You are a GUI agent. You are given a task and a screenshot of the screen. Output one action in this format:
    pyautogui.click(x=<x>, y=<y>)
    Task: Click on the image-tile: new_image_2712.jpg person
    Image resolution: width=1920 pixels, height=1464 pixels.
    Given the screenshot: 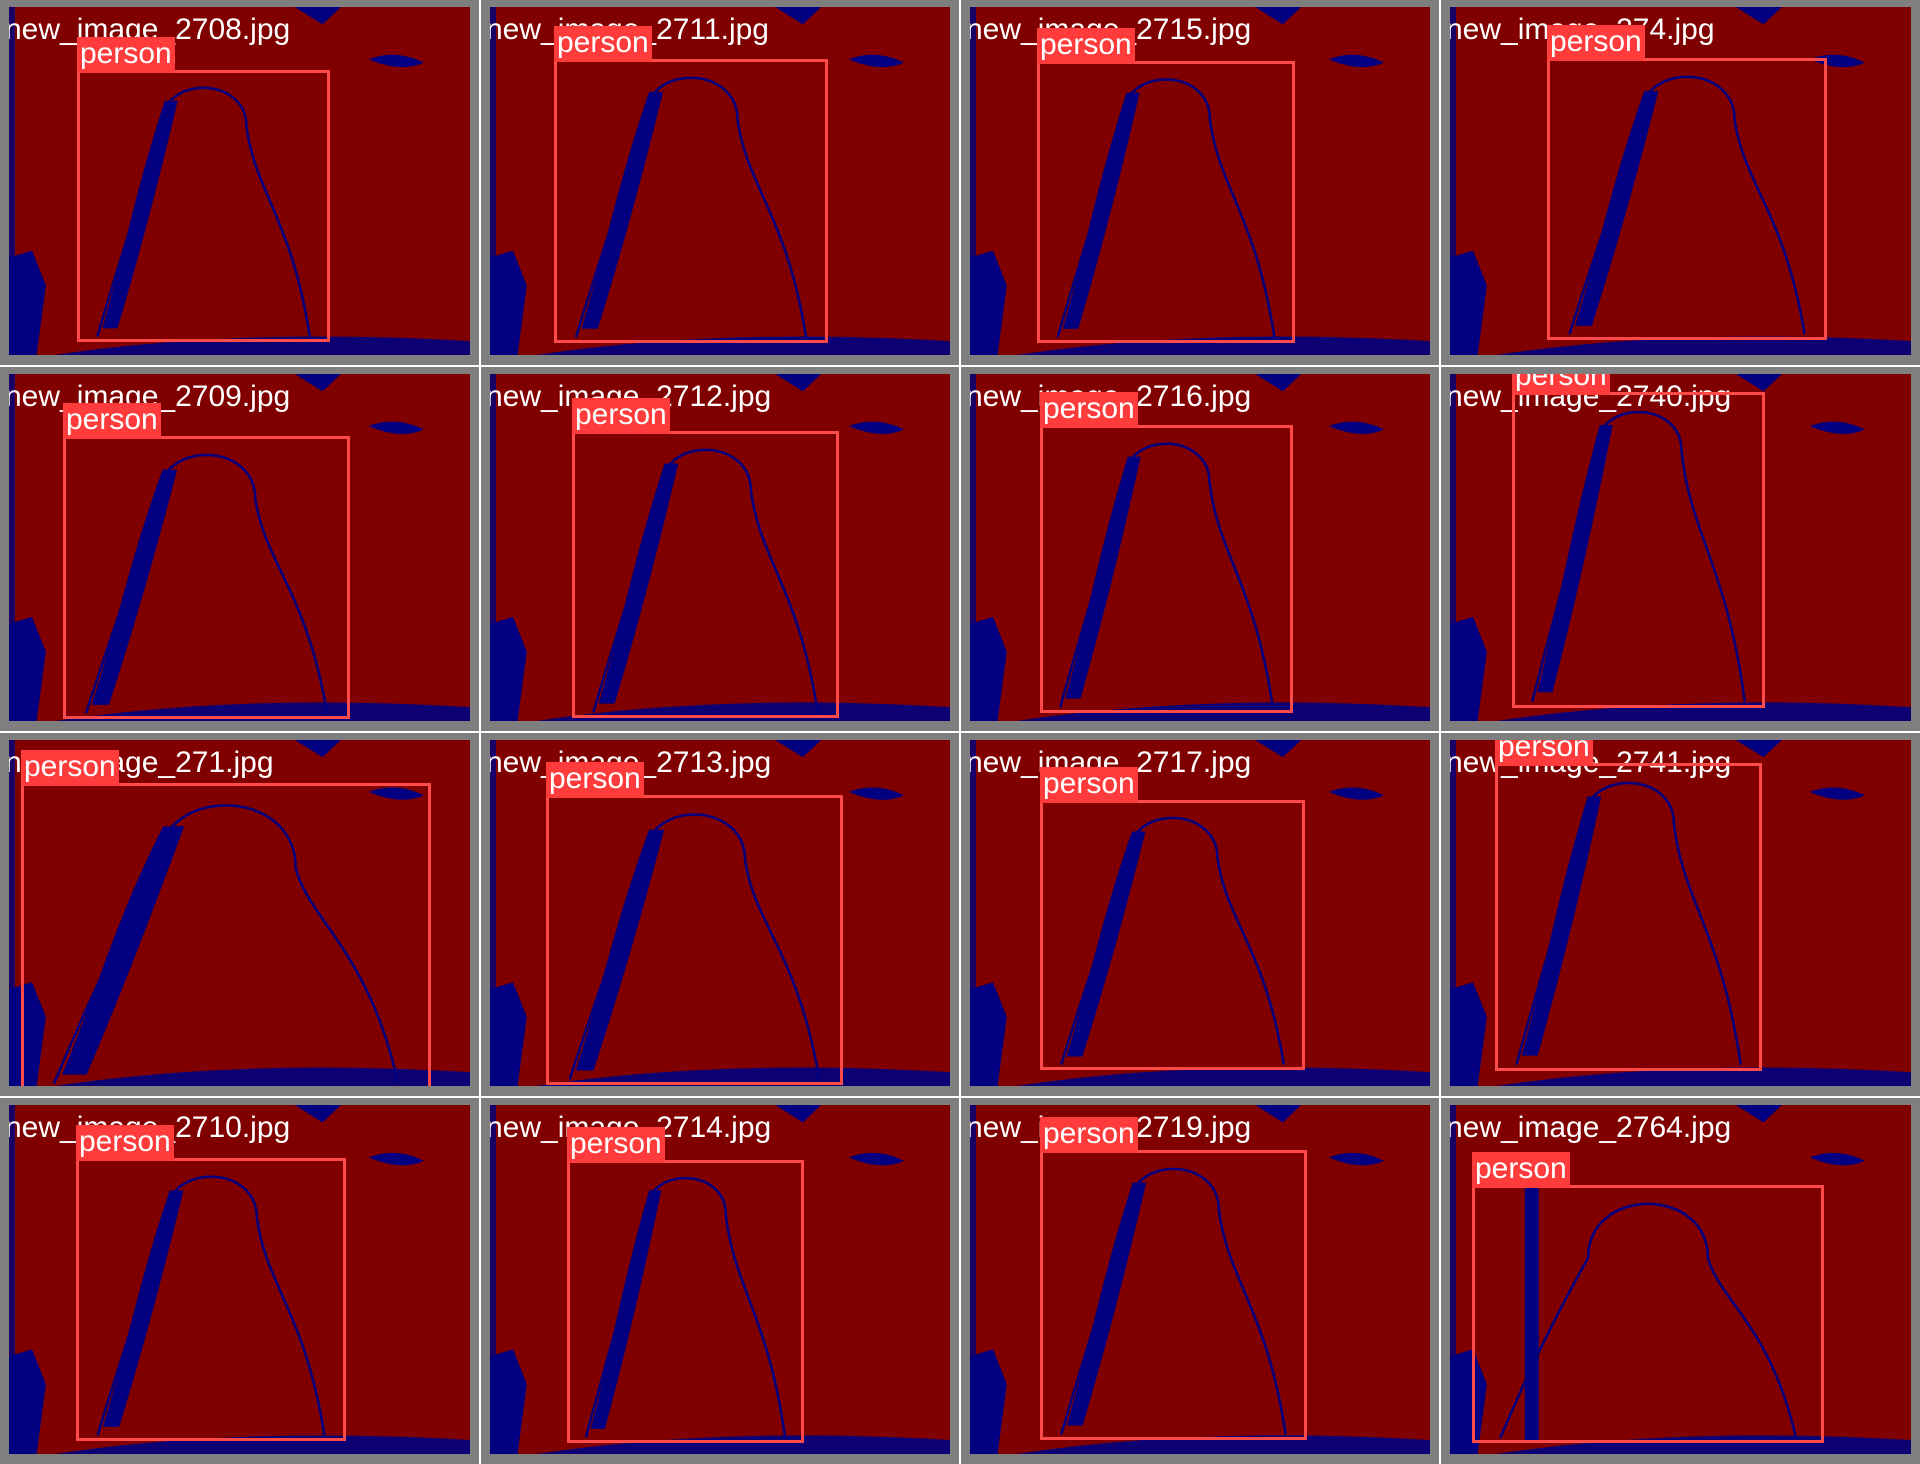 What is the action you would take?
    pyautogui.click(x=720, y=549)
    